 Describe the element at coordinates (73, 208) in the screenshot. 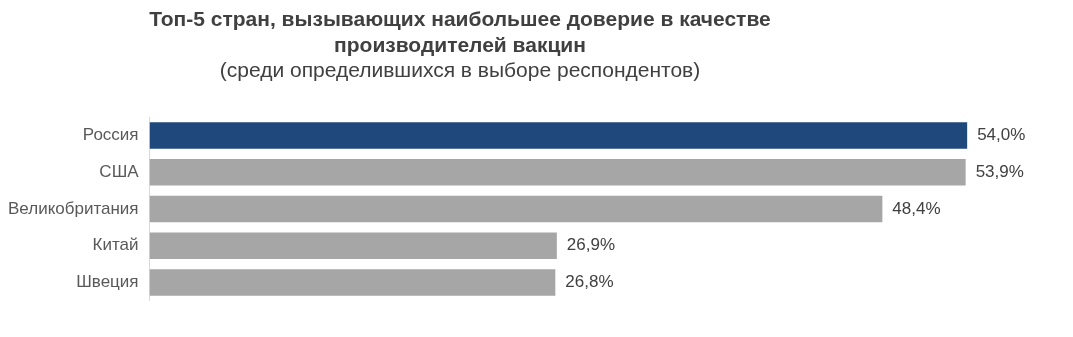

I see `y-tick-label: Великобритания` at that location.